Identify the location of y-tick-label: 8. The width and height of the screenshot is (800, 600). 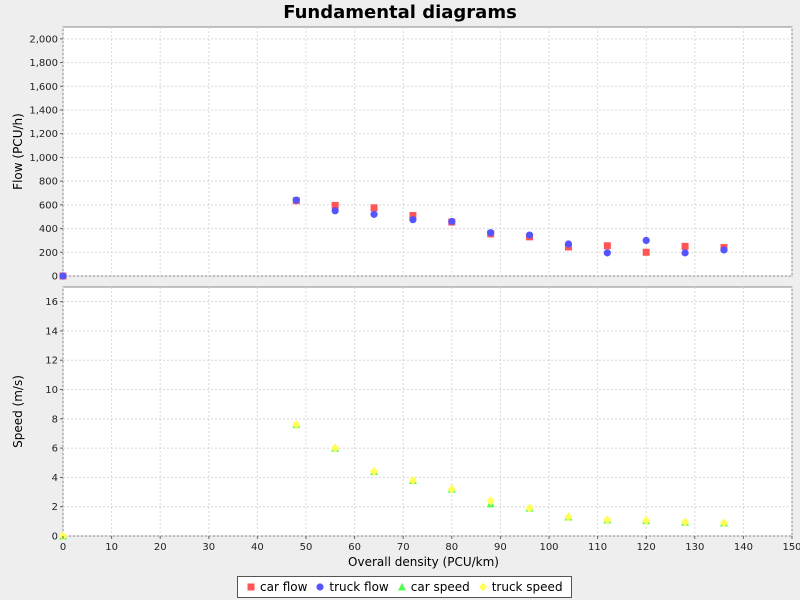
(55, 419).